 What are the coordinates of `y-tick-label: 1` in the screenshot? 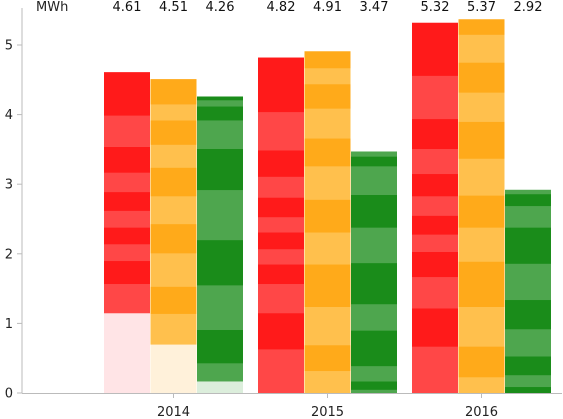 It's located at (9, 324).